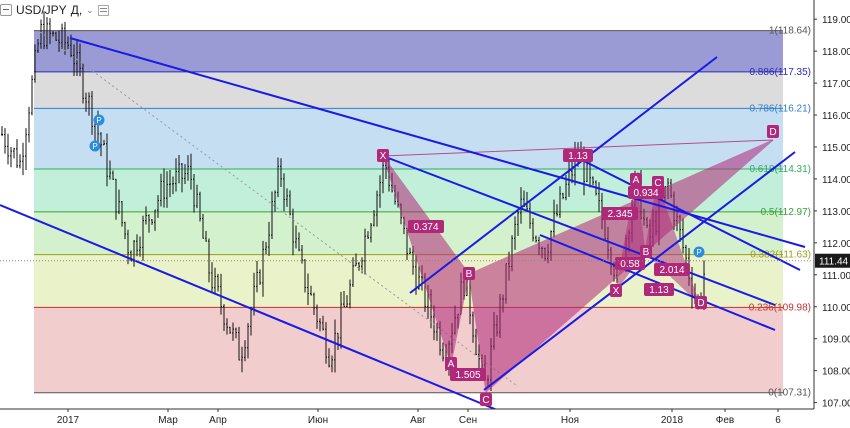 Image resolution: width=850 pixels, height=428 pixels. I want to click on time-axis-bg, so click(425, 418).